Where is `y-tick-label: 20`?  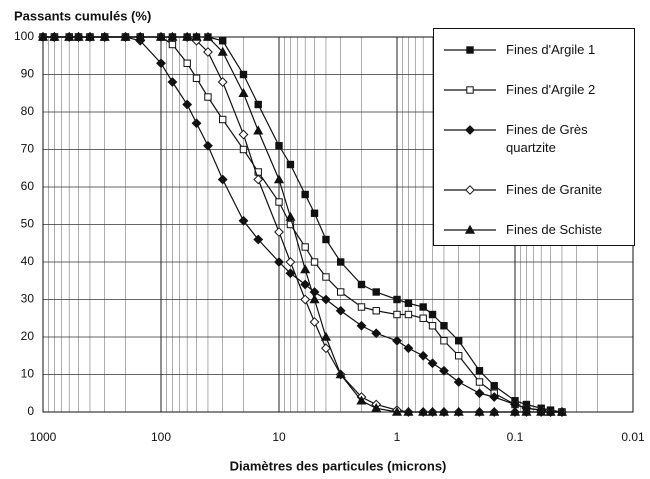
y-tick-label: 20 is located at coordinates (28, 336).